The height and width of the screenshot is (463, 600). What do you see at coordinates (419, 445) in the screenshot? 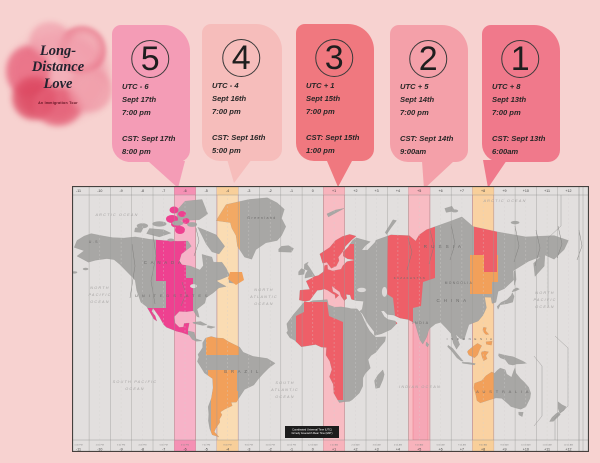
I see `svg-text: 5:00 AM` at bounding box center [419, 445].